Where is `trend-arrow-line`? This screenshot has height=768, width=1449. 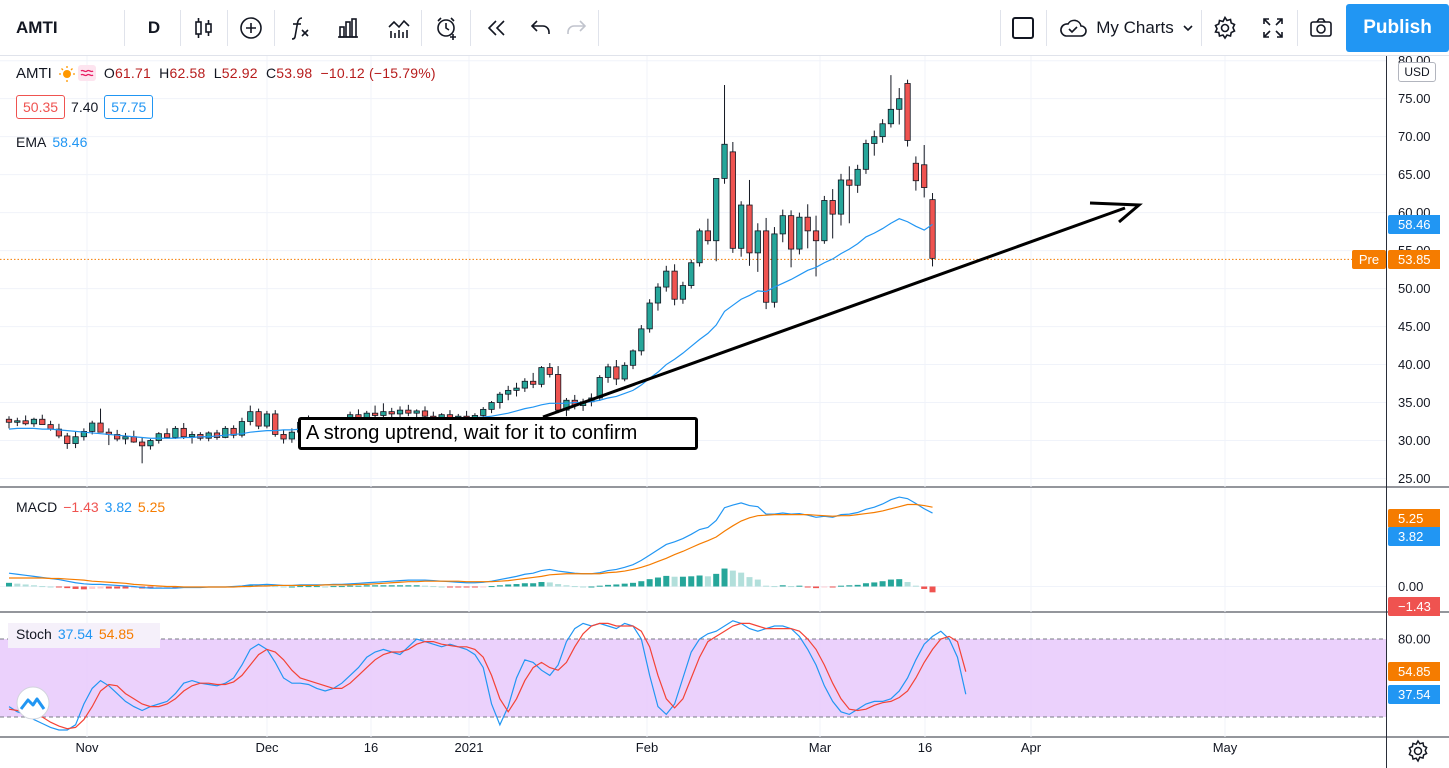
trend-arrow-line is located at coordinates (834, 312).